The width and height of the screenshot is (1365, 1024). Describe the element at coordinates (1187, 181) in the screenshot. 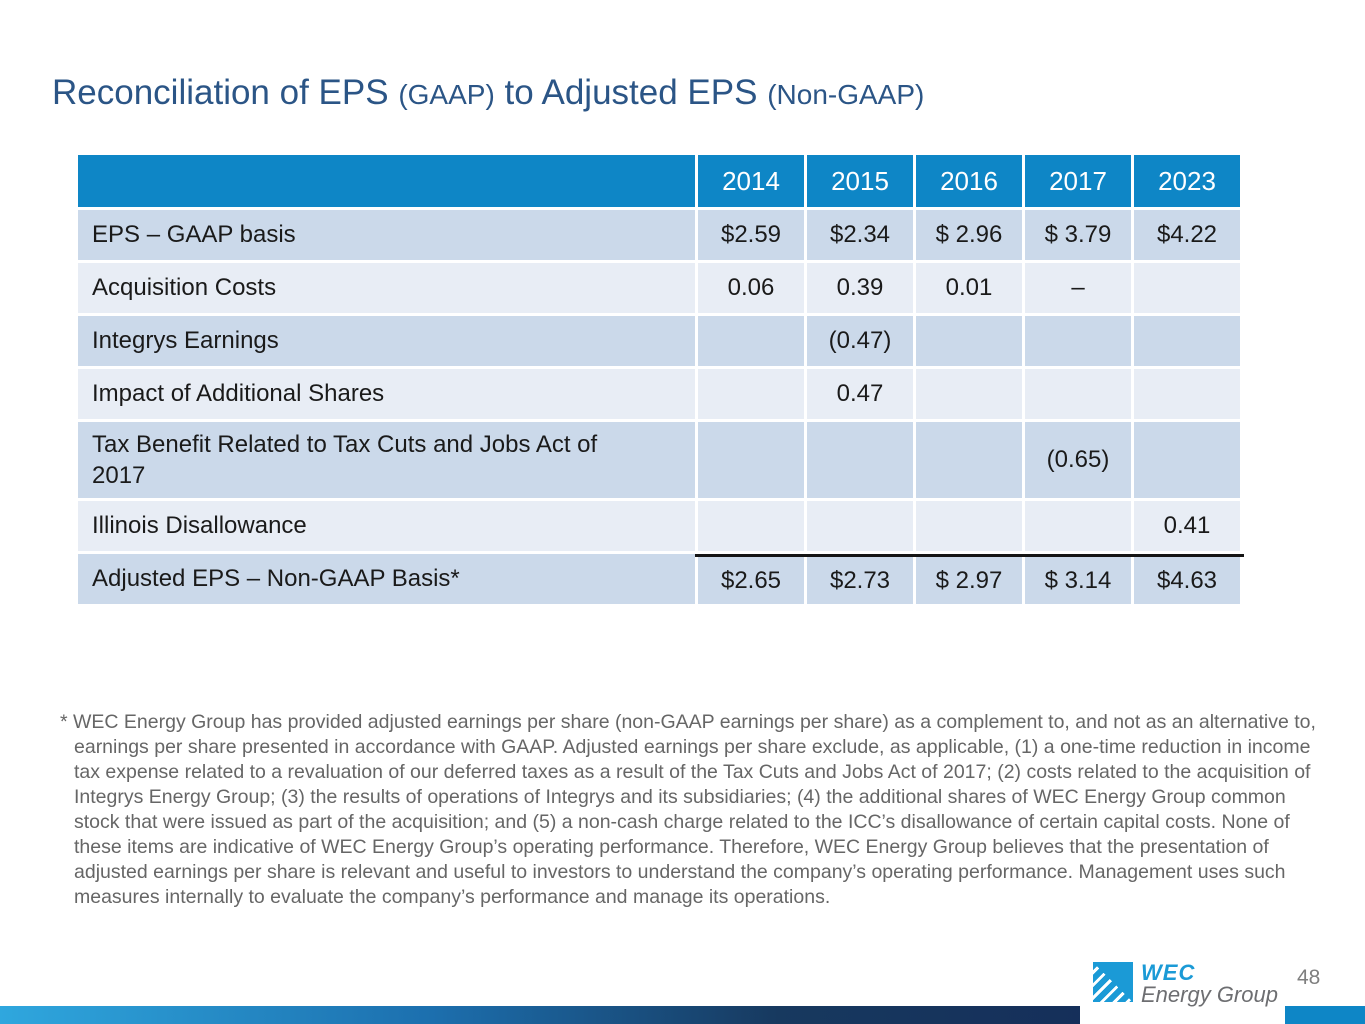

I see `header-year: 2023` at that location.